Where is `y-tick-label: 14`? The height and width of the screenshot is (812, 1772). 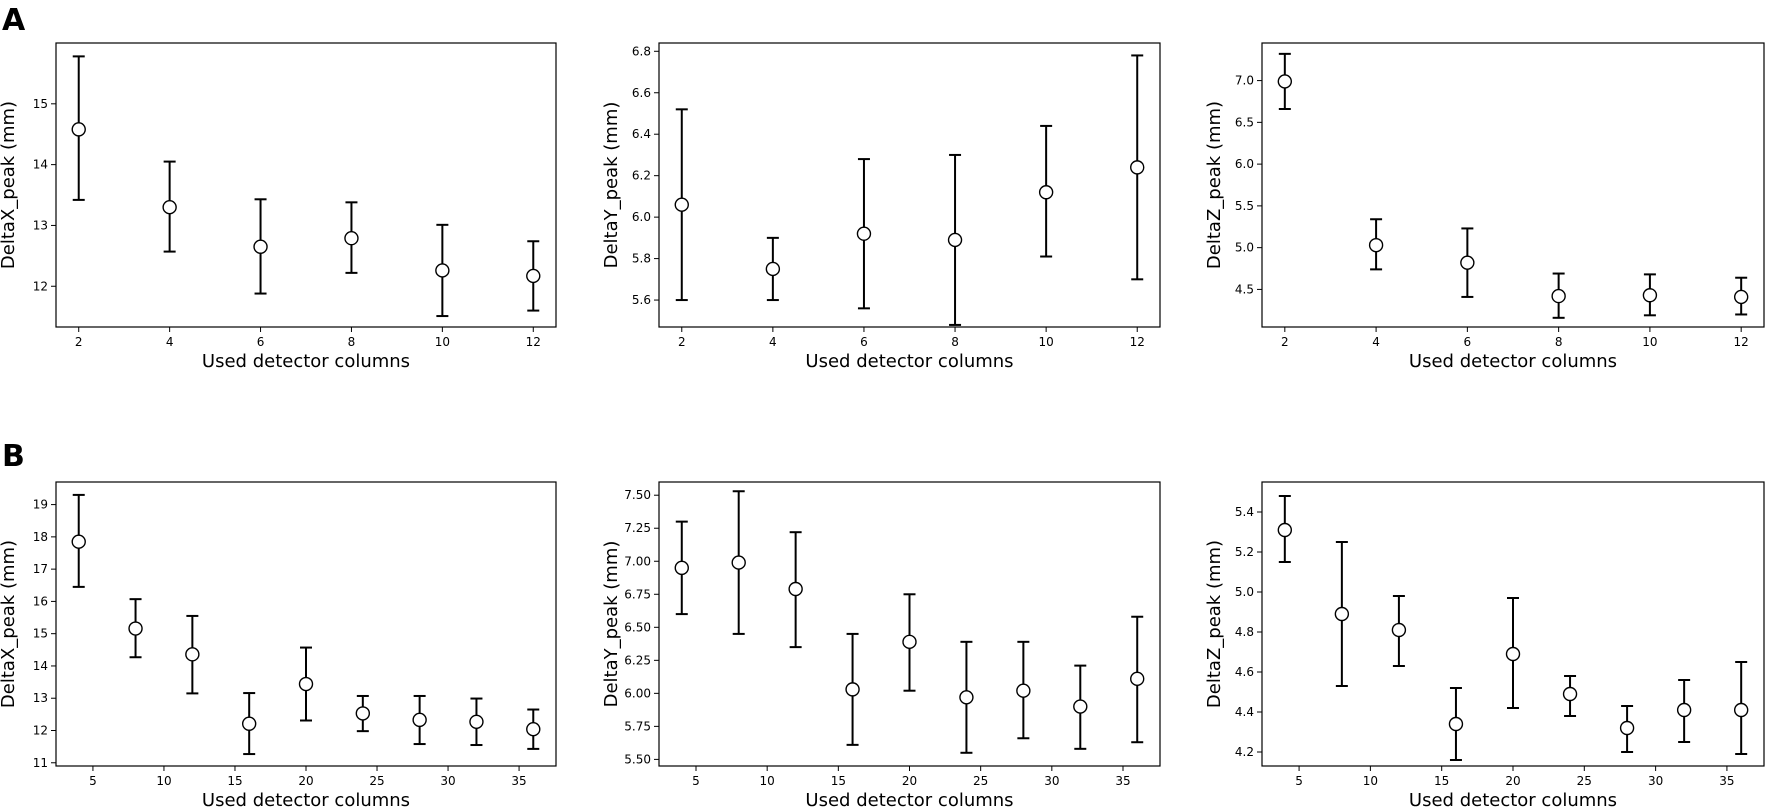
y-tick-label: 14 is located at coordinates (40, 165).